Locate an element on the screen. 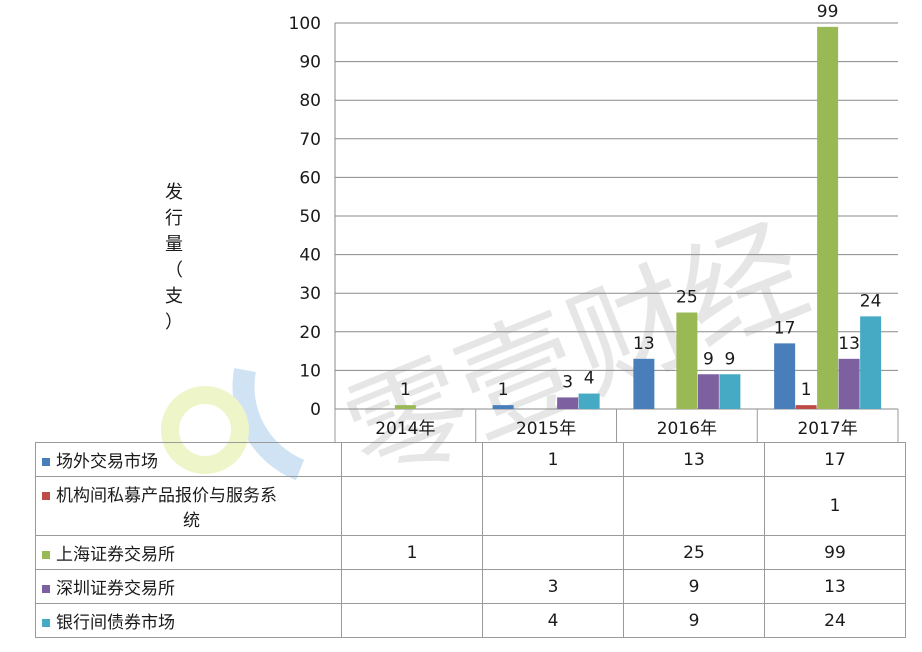 Image resolution: width=922 pixels, height=652 pixels. row-label: 深圳证券交易所 is located at coordinates (188, 586).